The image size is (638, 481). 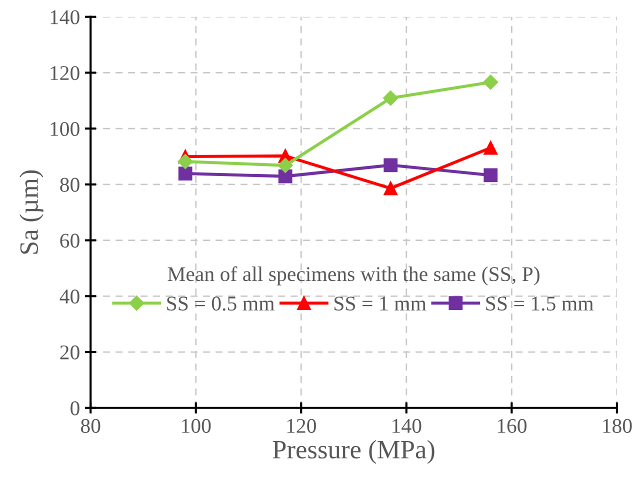 What do you see at coordinates (70, 297) in the screenshot?
I see `y-tick-label: 40` at bounding box center [70, 297].